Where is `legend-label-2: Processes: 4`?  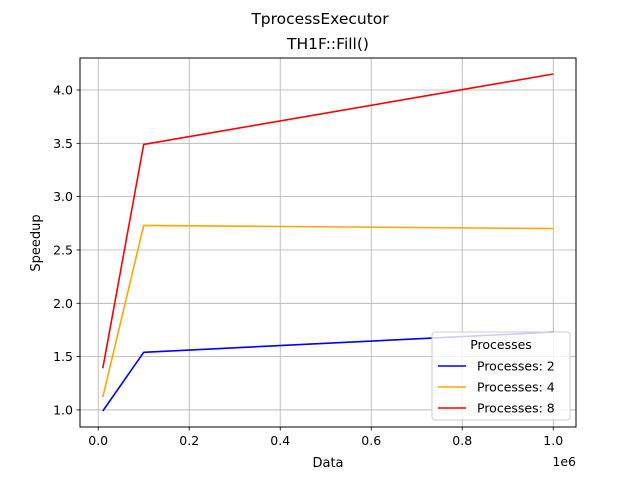
legend-label-2: Processes: 4 is located at coordinates (516, 387).